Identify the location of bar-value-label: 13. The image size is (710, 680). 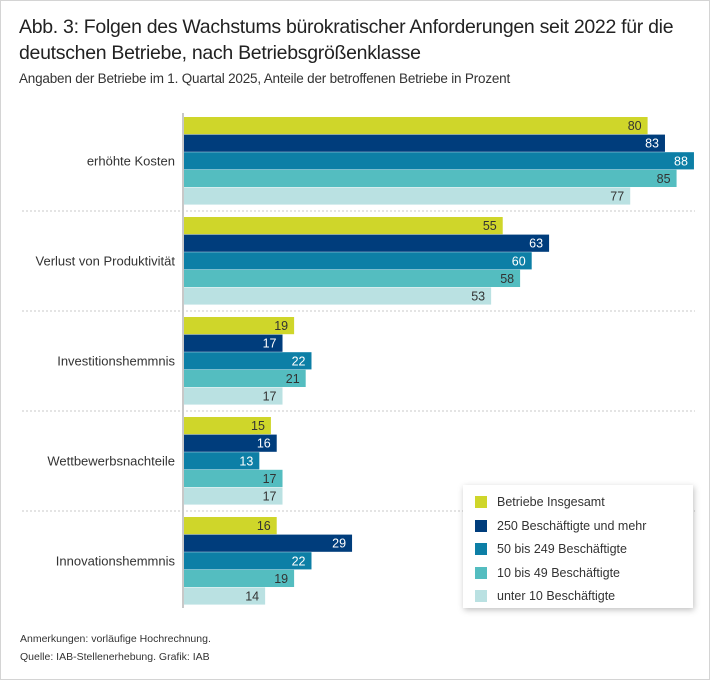
(246, 461).